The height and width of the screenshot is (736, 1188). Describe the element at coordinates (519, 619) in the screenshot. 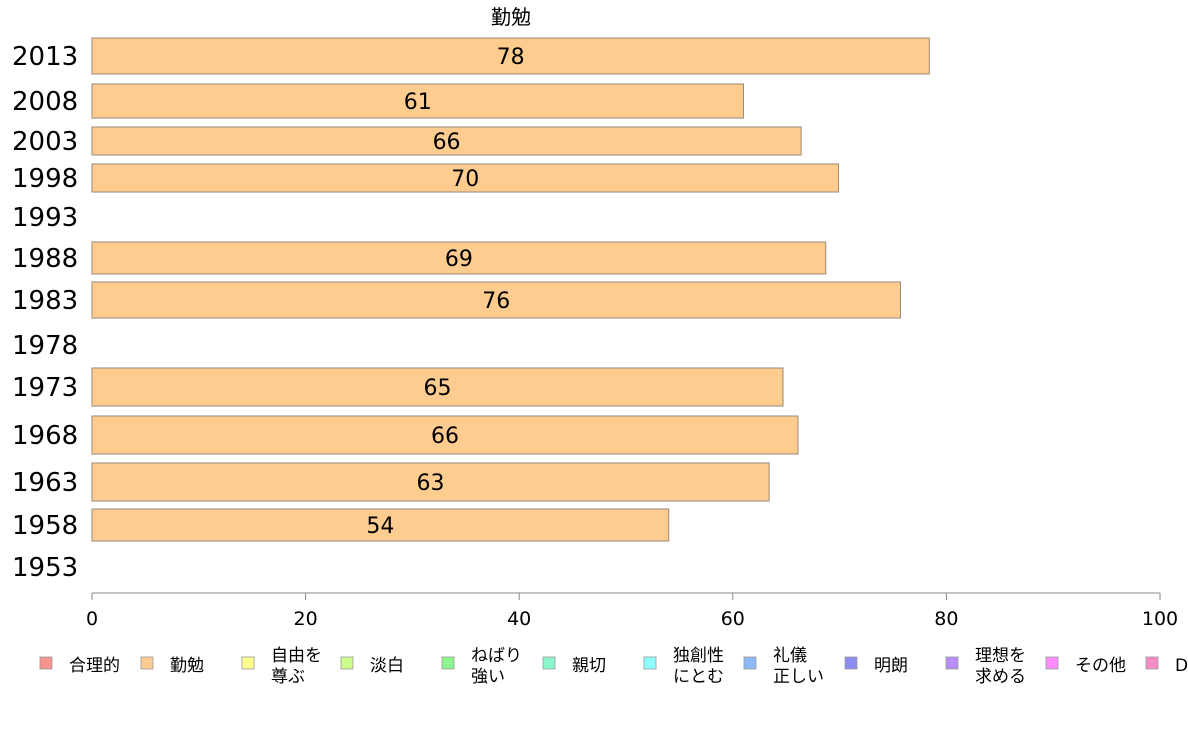

I see `x-tick-label: 40` at that location.